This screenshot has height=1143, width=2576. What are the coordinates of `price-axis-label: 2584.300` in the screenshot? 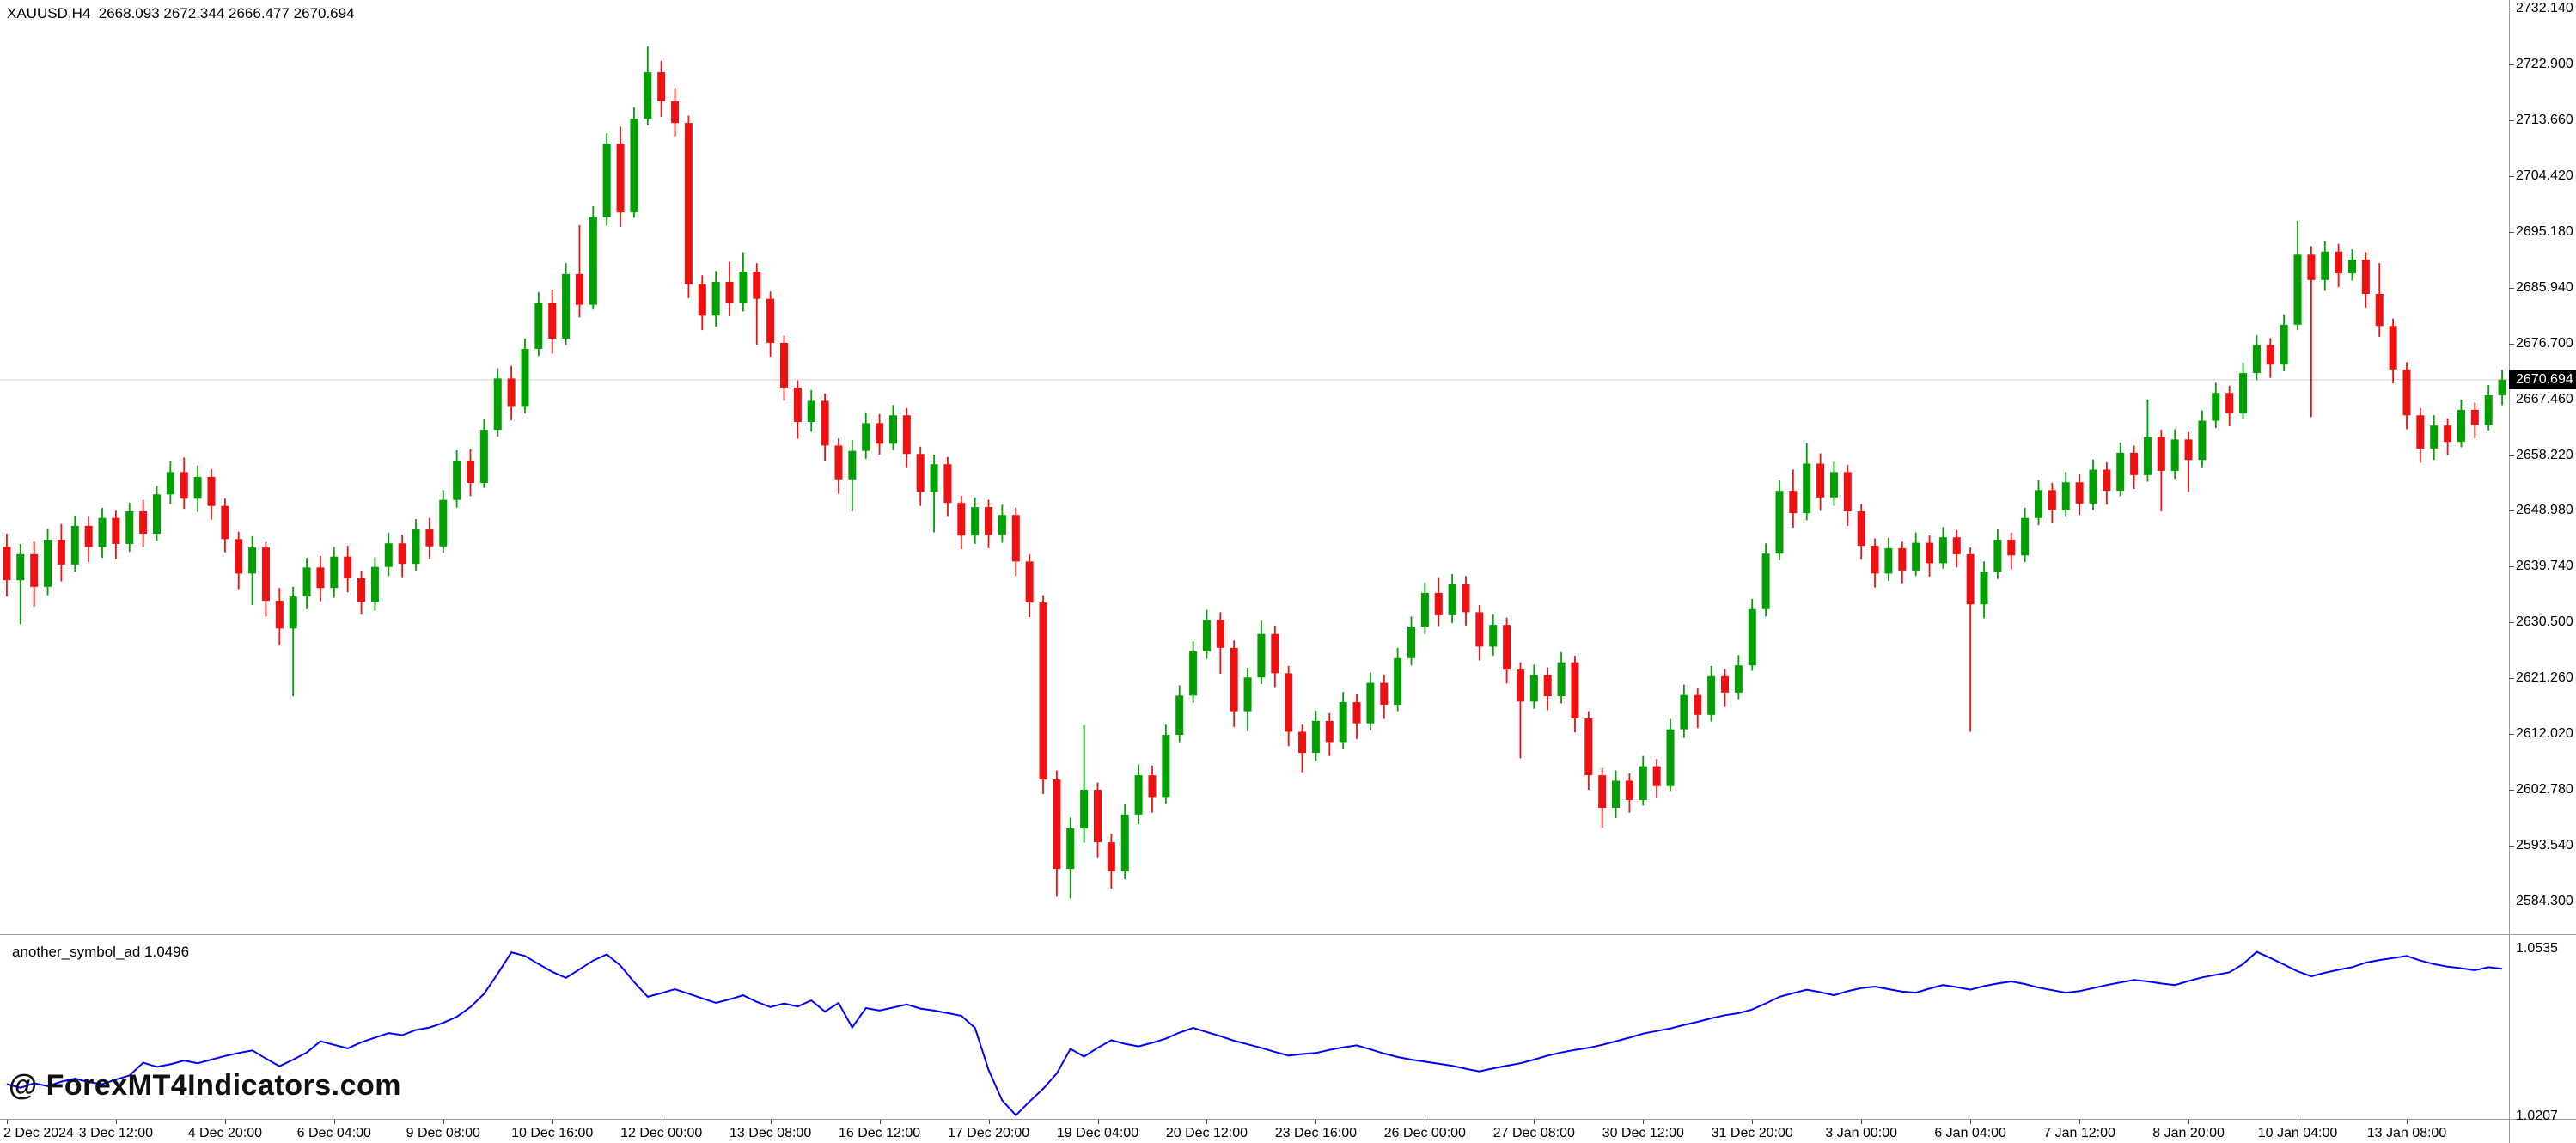 It's located at (2544, 901).